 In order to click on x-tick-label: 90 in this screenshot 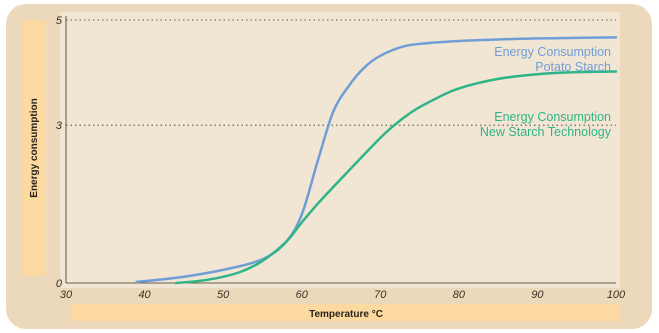, I will do `click(537, 295)`.